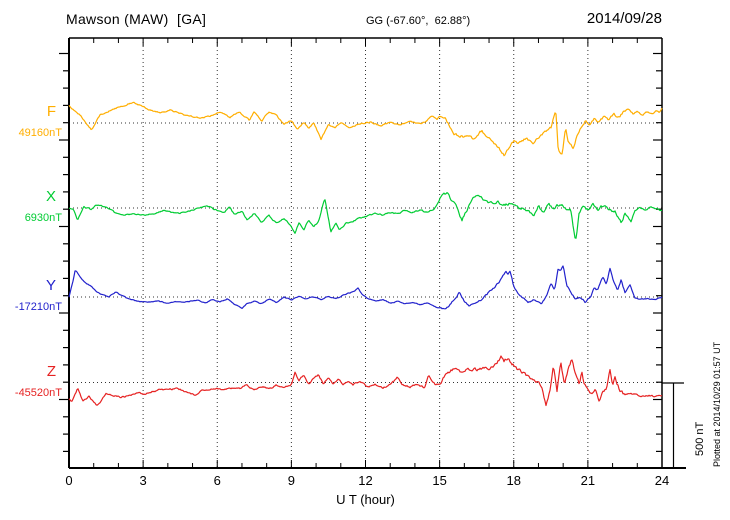  Describe the element at coordinates (43, 218) in the screenshot. I see `component-baseline-value-X: 6930nT` at that location.